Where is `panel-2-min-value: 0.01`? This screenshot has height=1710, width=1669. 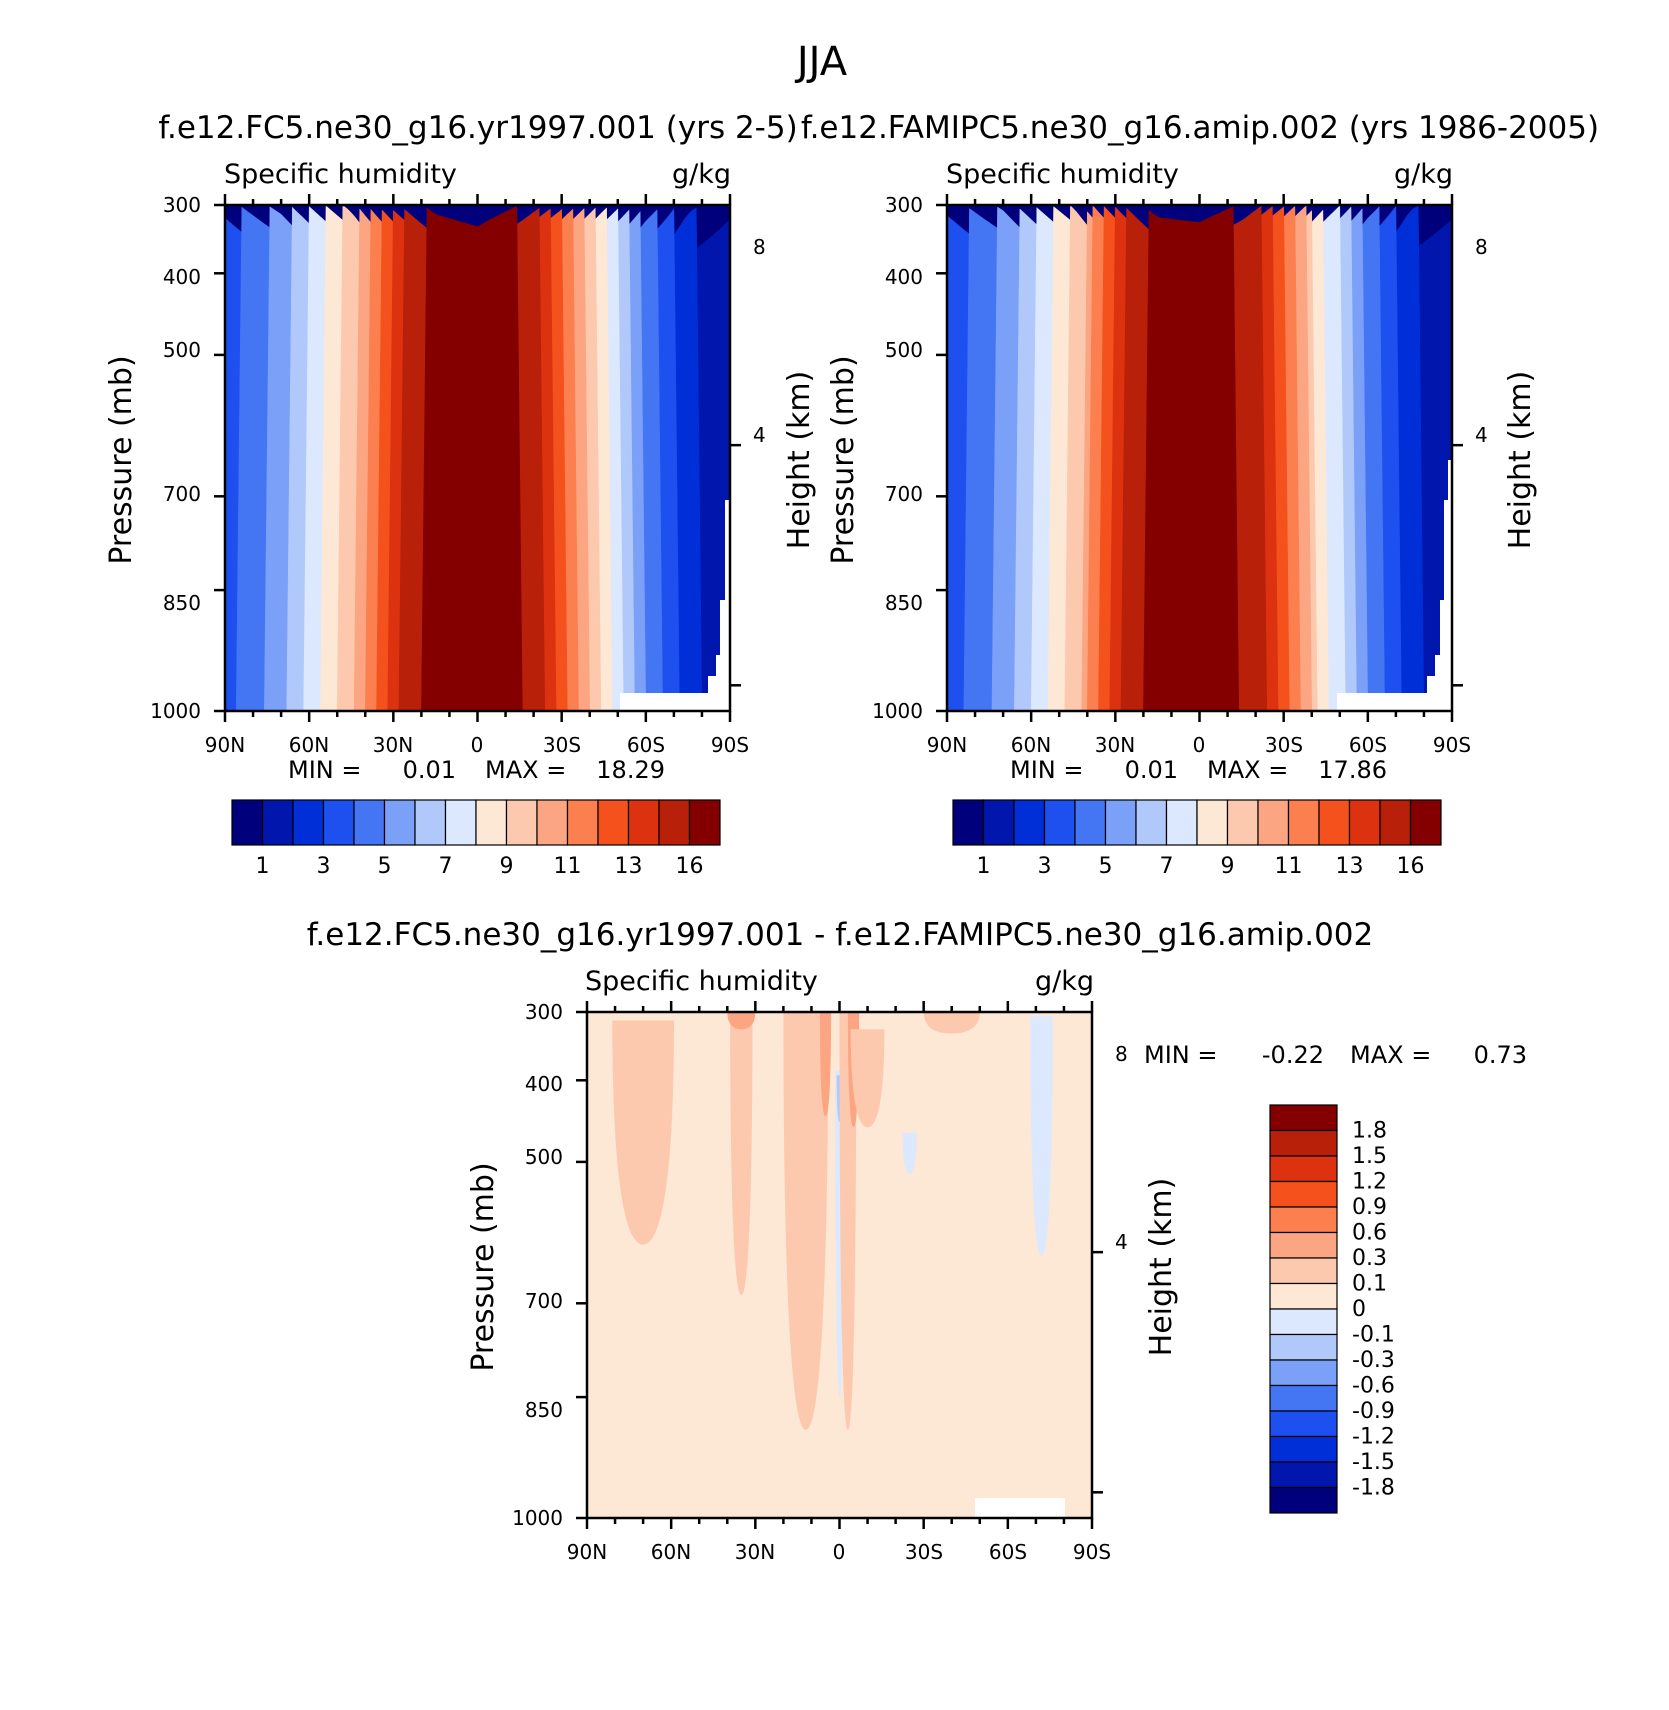
panel-2-min-value: 0.01 is located at coordinates (1151, 770).